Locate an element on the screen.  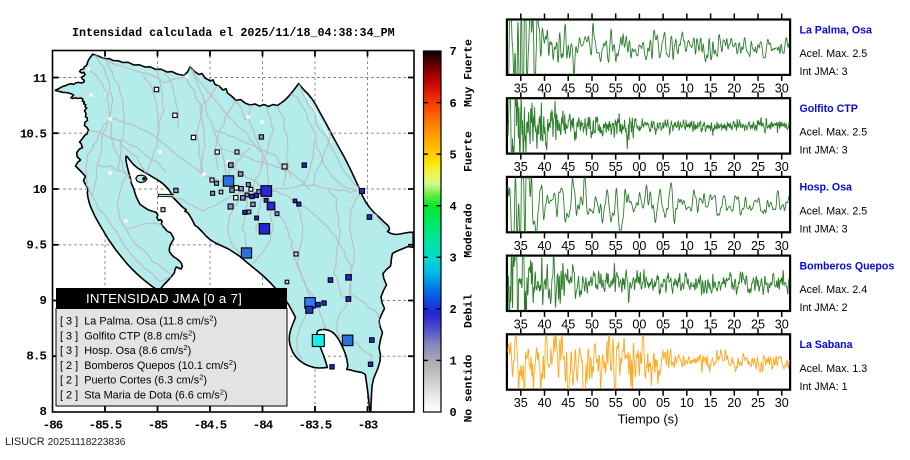
svg-text: INTENSIDAD JMA [0 a 7] is located at coordinates (164, 298).